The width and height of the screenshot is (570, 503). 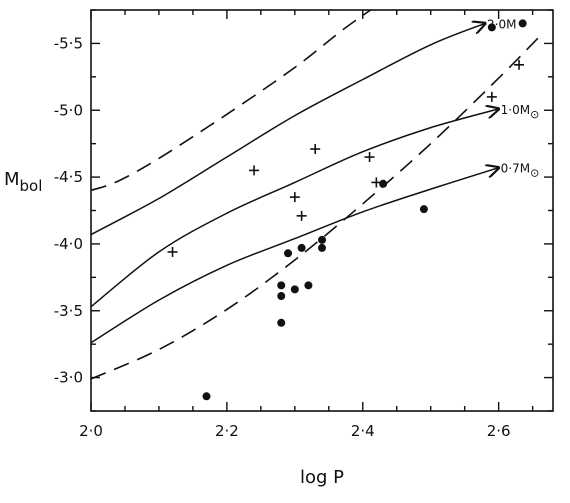 What do you see at coordinates (227, 431) in the screenshot?
I see `x-tick-label: 2·2` at bounding box center [227, 431].